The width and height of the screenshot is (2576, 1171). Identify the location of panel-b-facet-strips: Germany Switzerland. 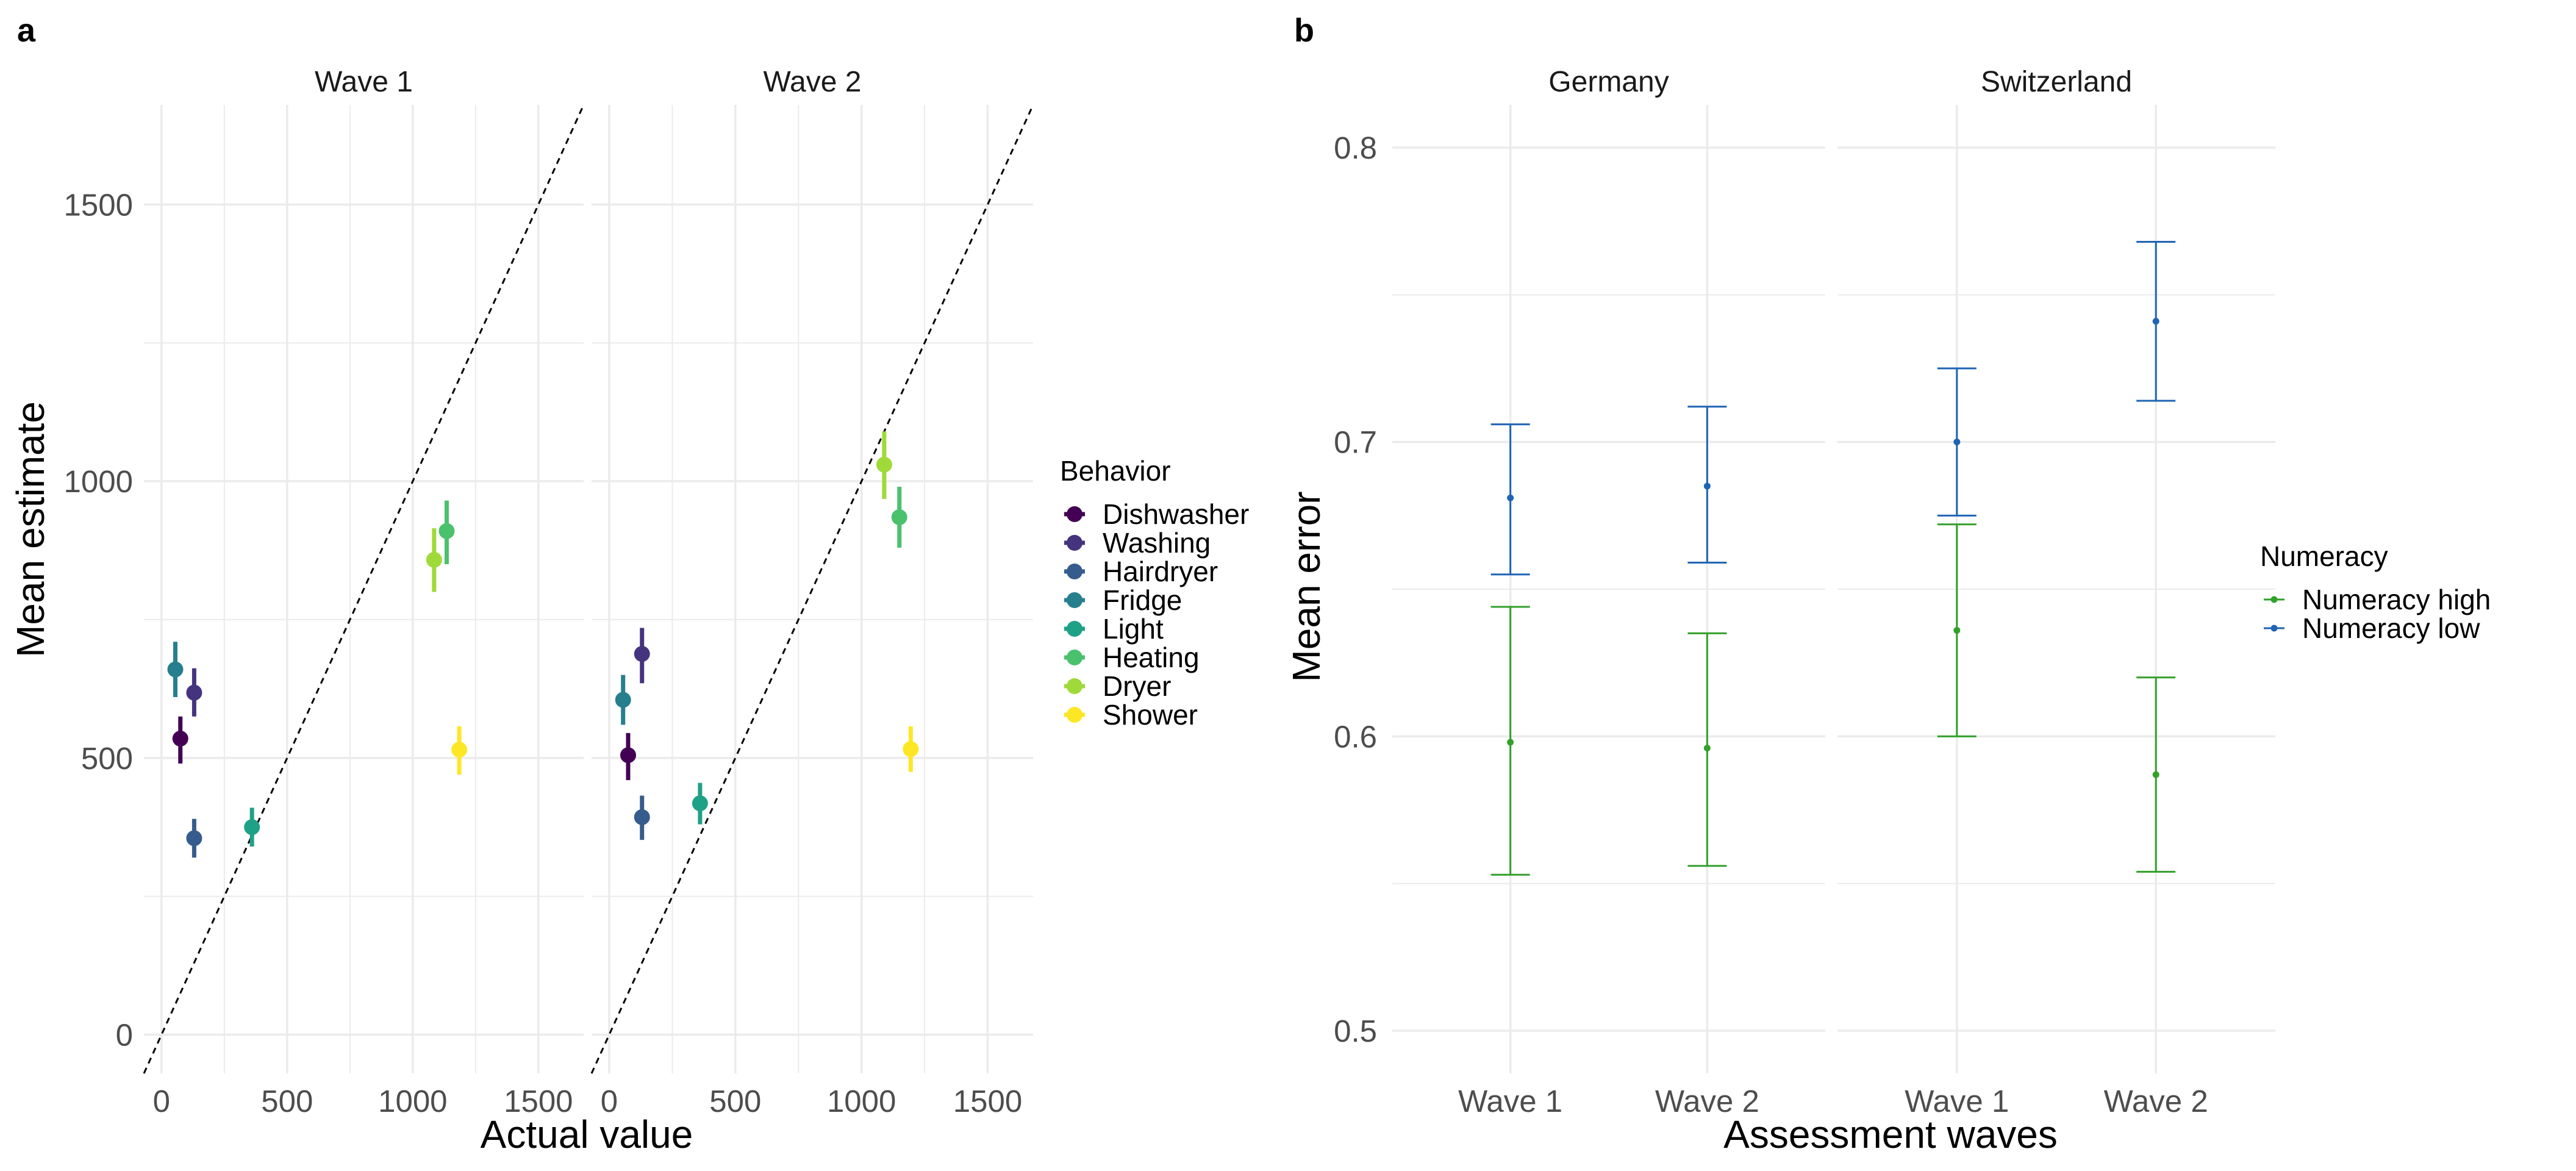
(1840, 82).